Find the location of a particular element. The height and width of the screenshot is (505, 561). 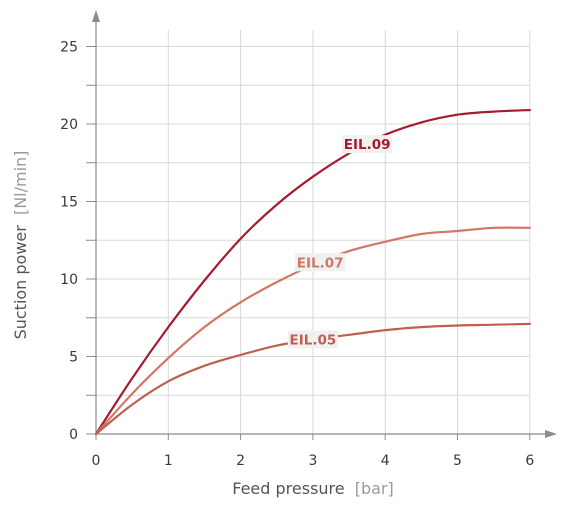

x-axis-label: Feed pressure is located at coordinates (288, 488).